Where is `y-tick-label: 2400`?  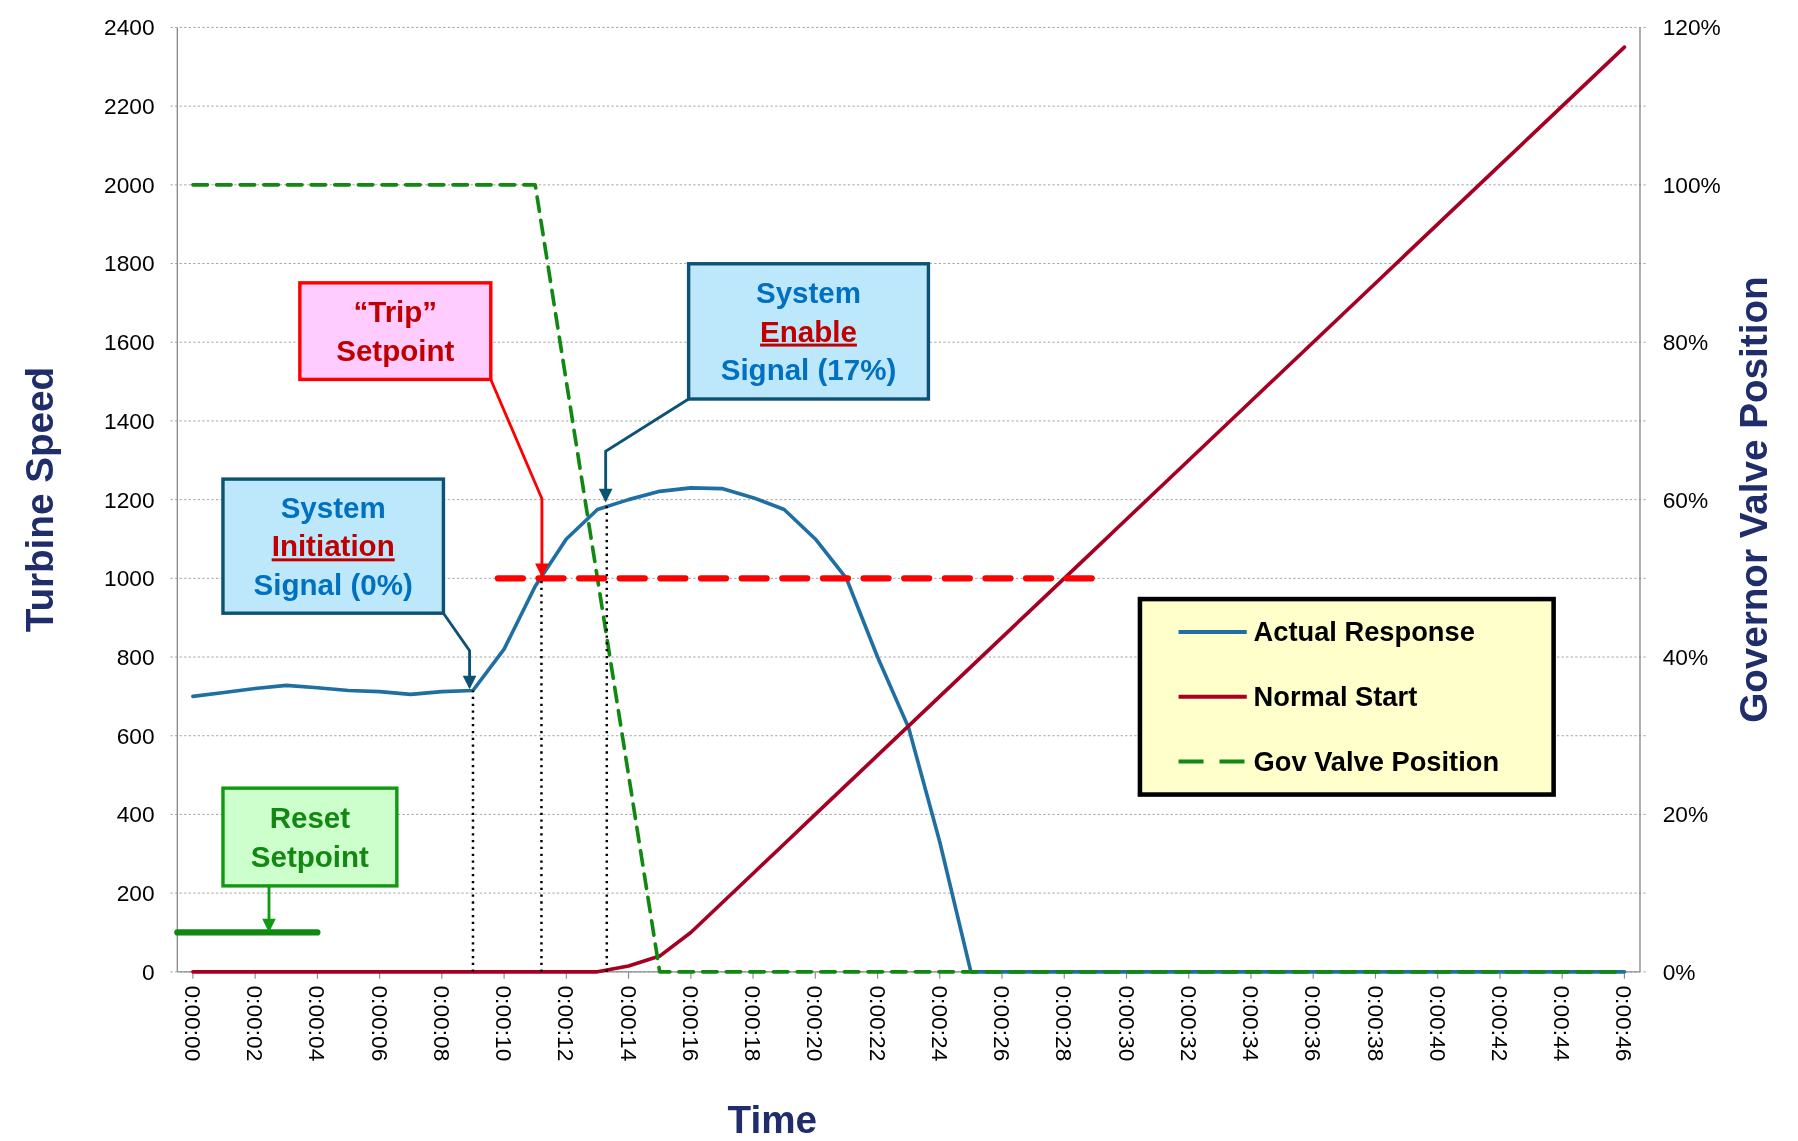
y-tick-label: 2400 is located at coordinates (129, 27).